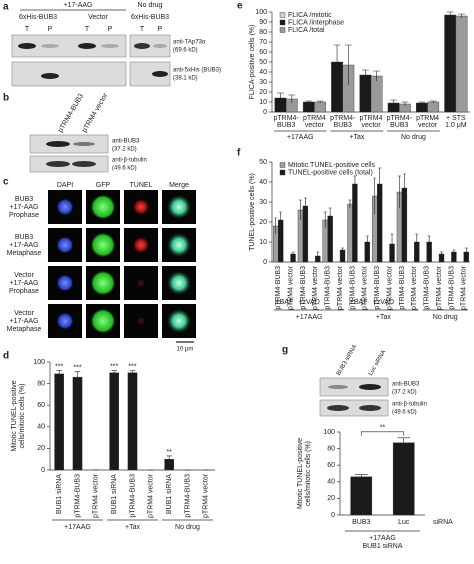 This screenshot has width=474, height=564. Describe the element at coordinates (252, 62) in the screenshot. I see `y-axis-label: FLICA-positive cells (%)` at that location.